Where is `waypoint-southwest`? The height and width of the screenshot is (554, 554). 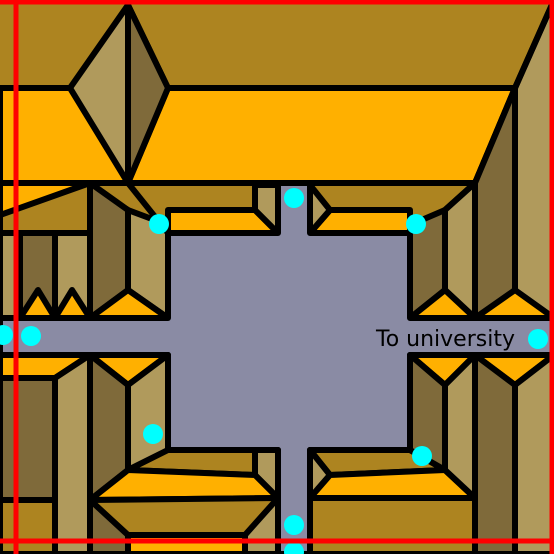
waypoint-southwest is located at coordinates (153, 434).